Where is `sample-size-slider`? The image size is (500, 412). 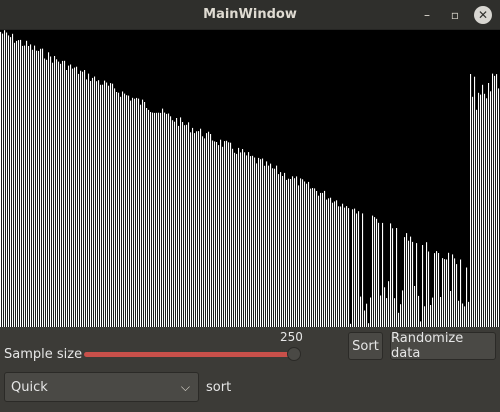
sample-size-slider is located at coordinates (189, 354).